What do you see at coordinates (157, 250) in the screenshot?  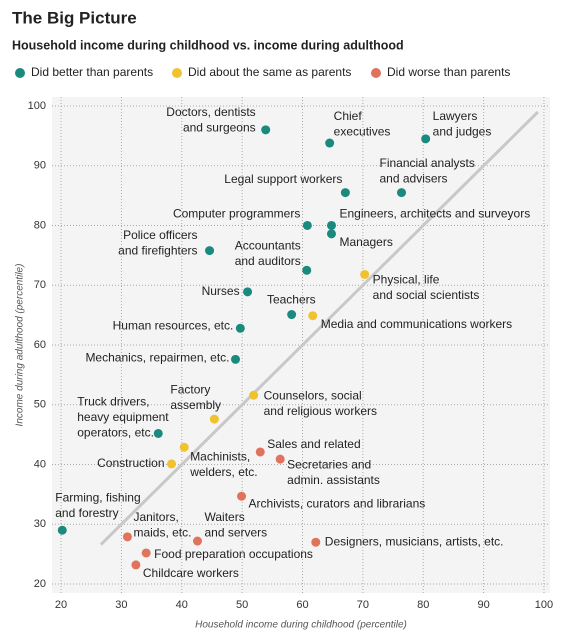 I see `point-label: and firefighters` at bounding box center [157, 250].